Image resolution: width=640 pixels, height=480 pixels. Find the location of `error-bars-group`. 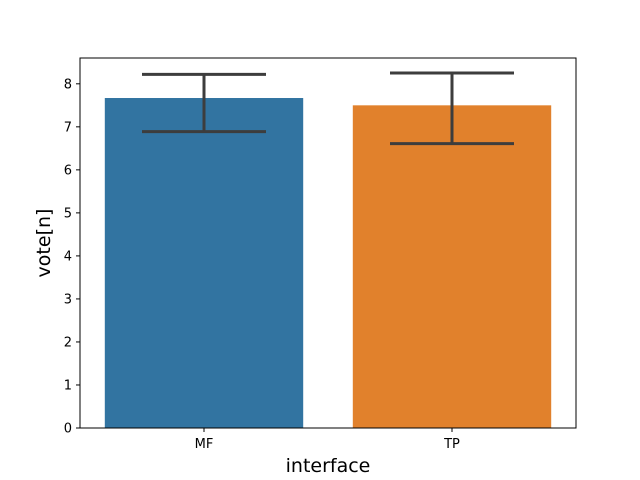

error-bars-group is located at coordinates (328, 108).